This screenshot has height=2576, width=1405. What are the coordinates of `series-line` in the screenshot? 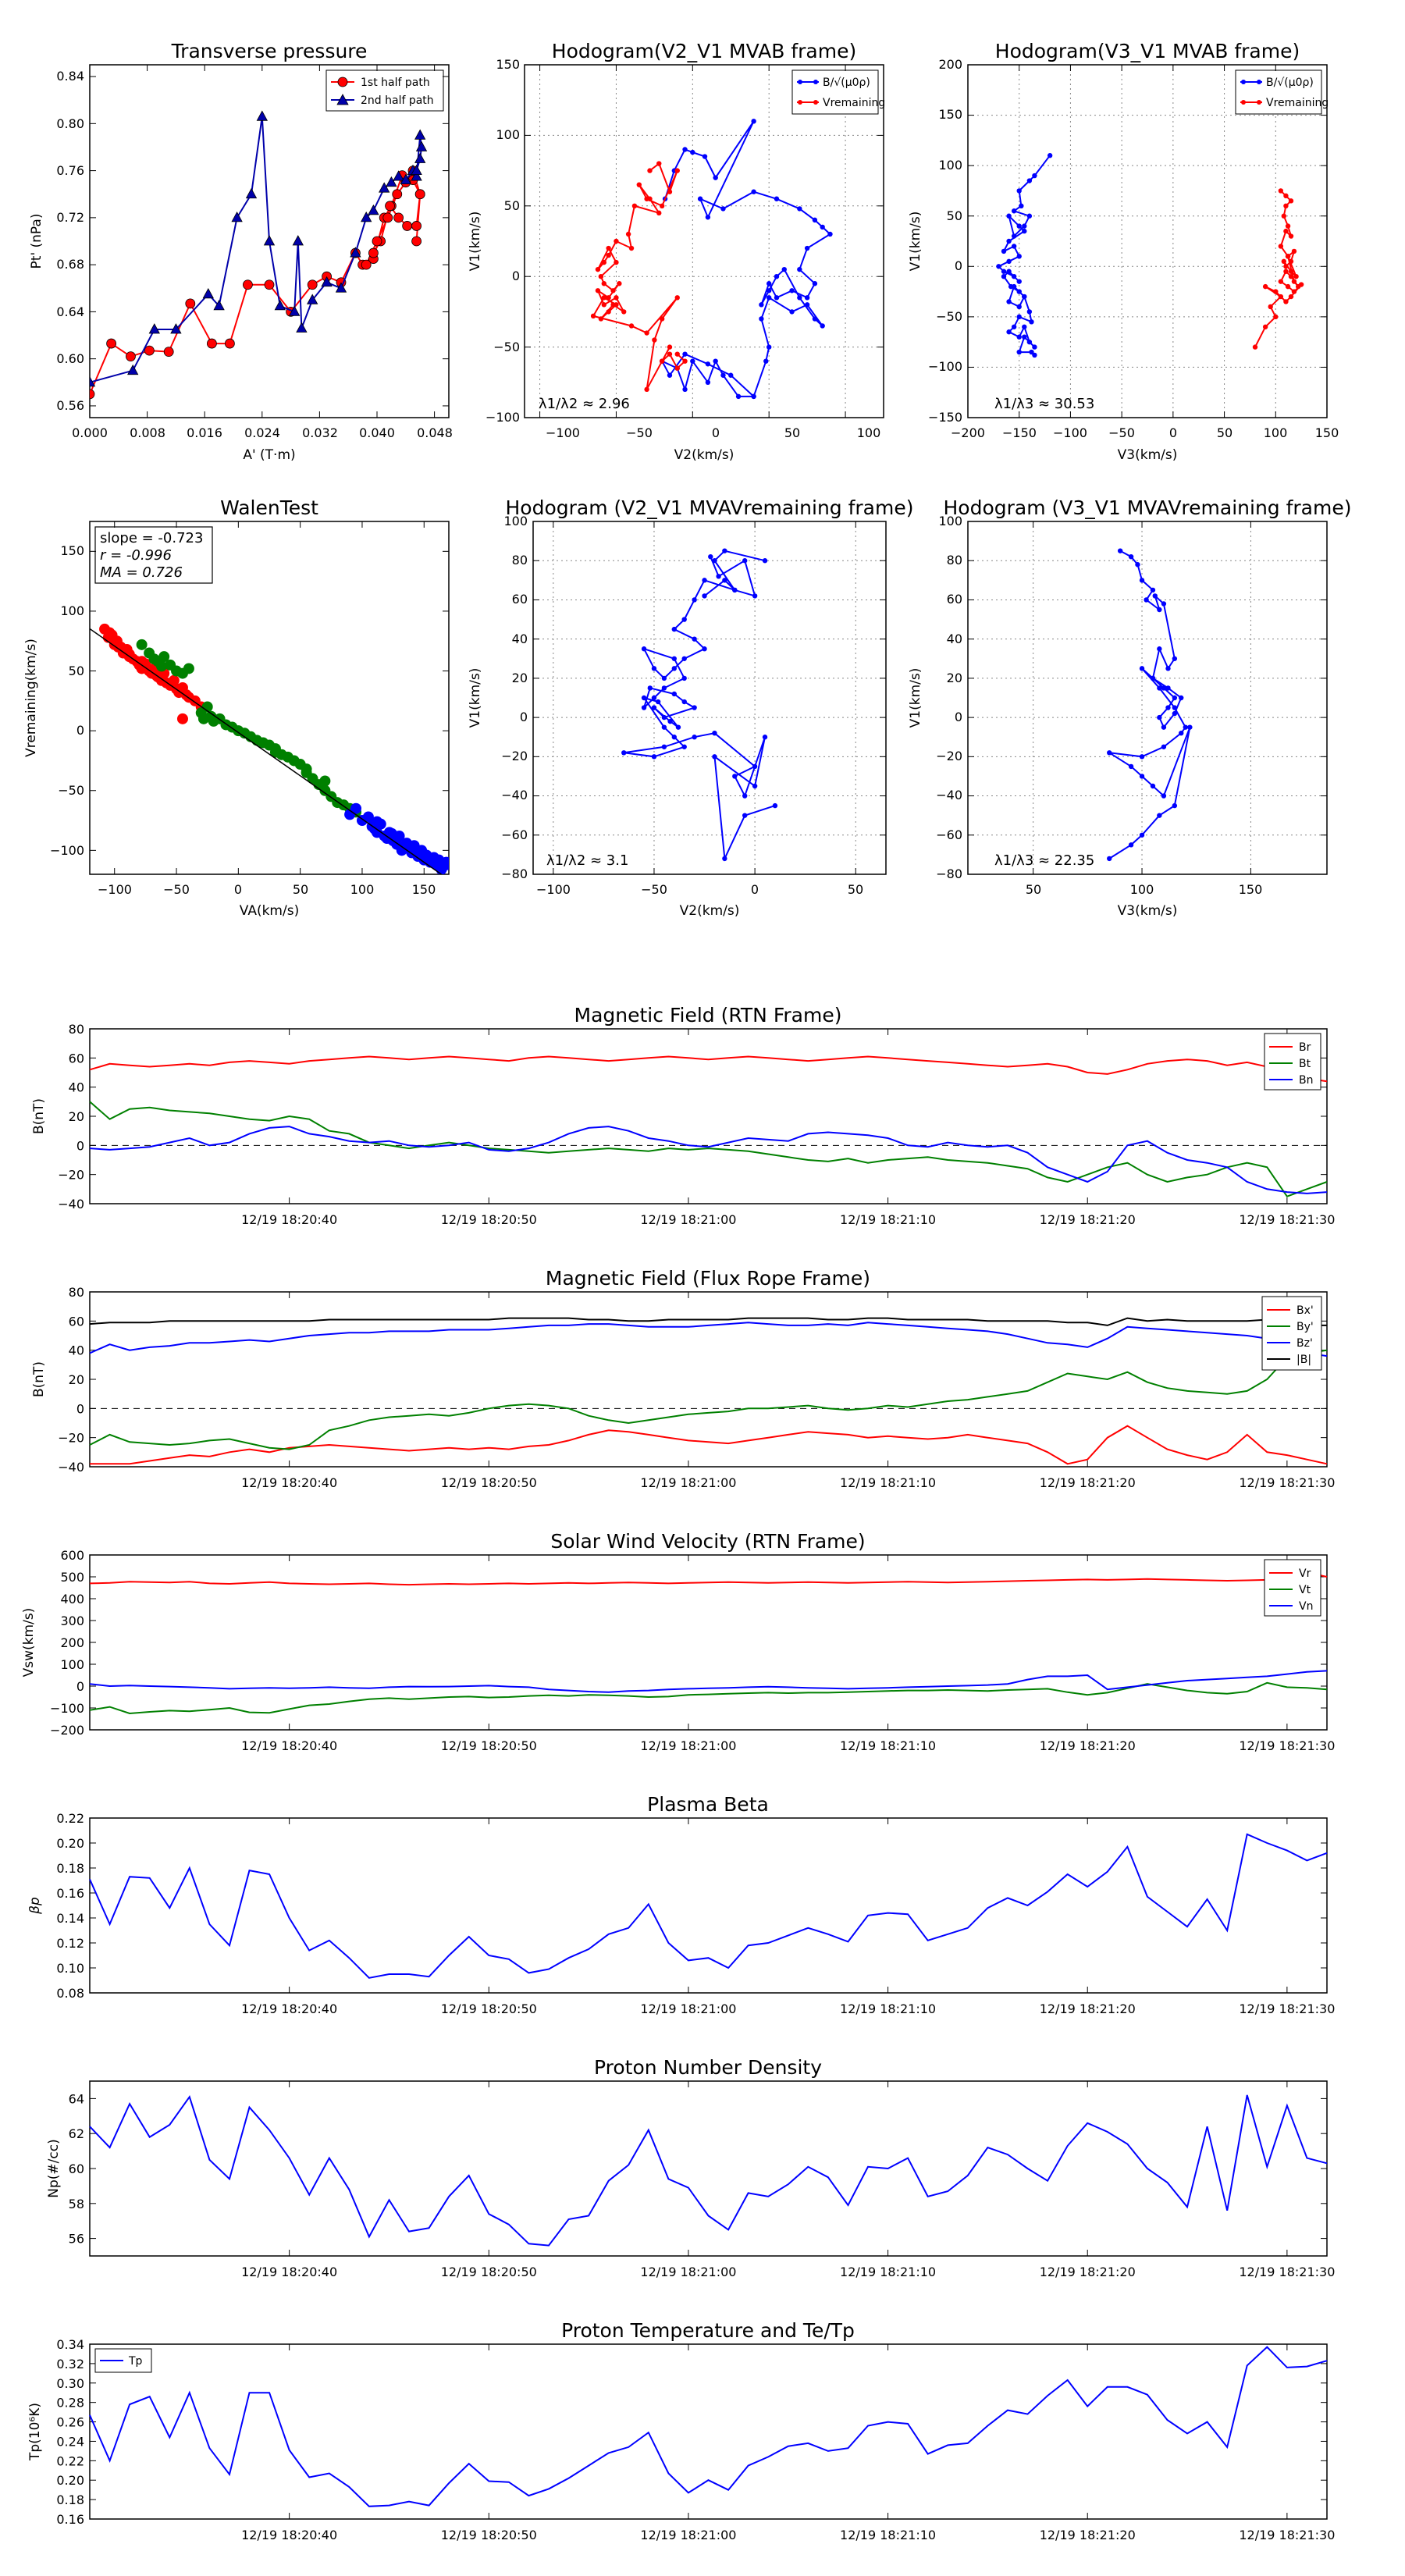 It's located at (746, 258).